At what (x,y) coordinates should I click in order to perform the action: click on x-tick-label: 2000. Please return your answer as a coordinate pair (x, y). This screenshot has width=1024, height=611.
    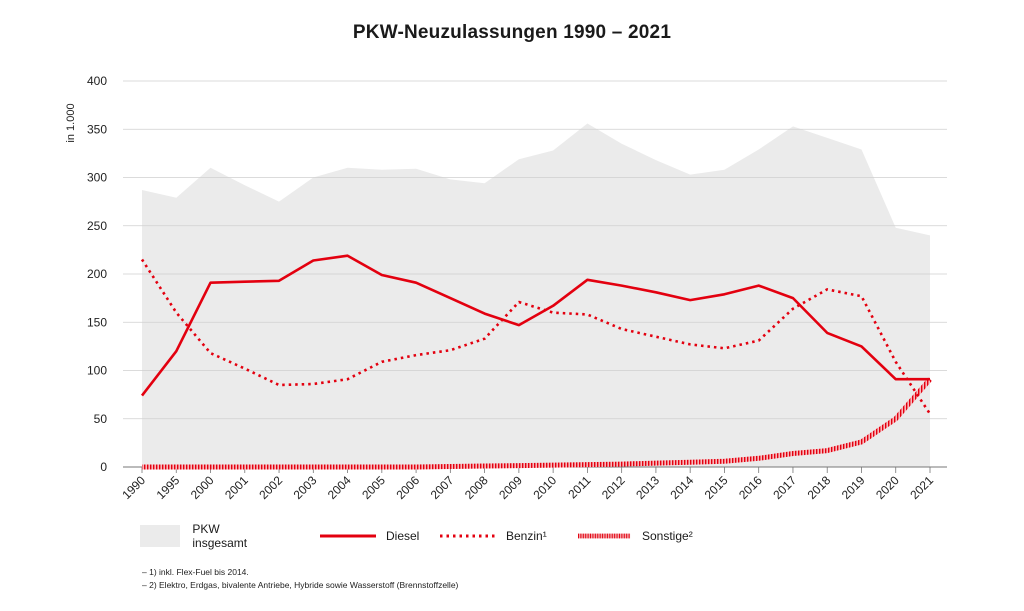
    Looking at the image, I should click on (202, 487).